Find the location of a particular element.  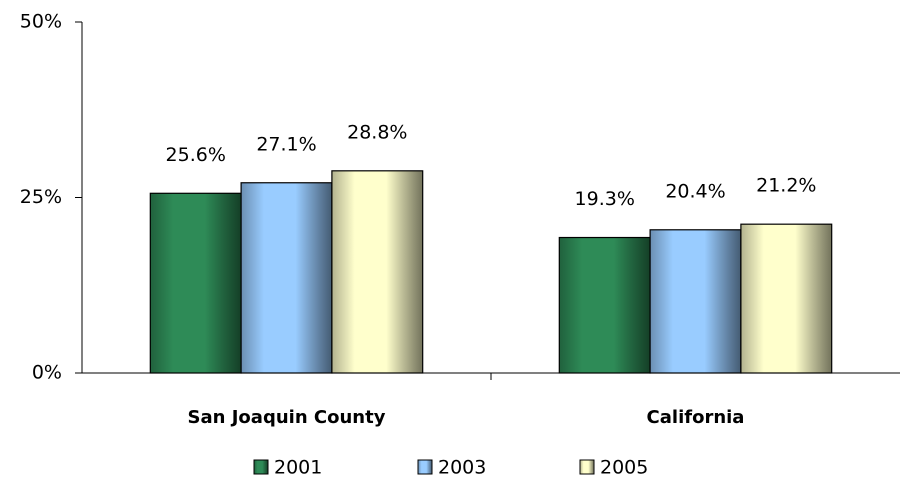

legend-label: 2003 is located at coordinates (462, 468).